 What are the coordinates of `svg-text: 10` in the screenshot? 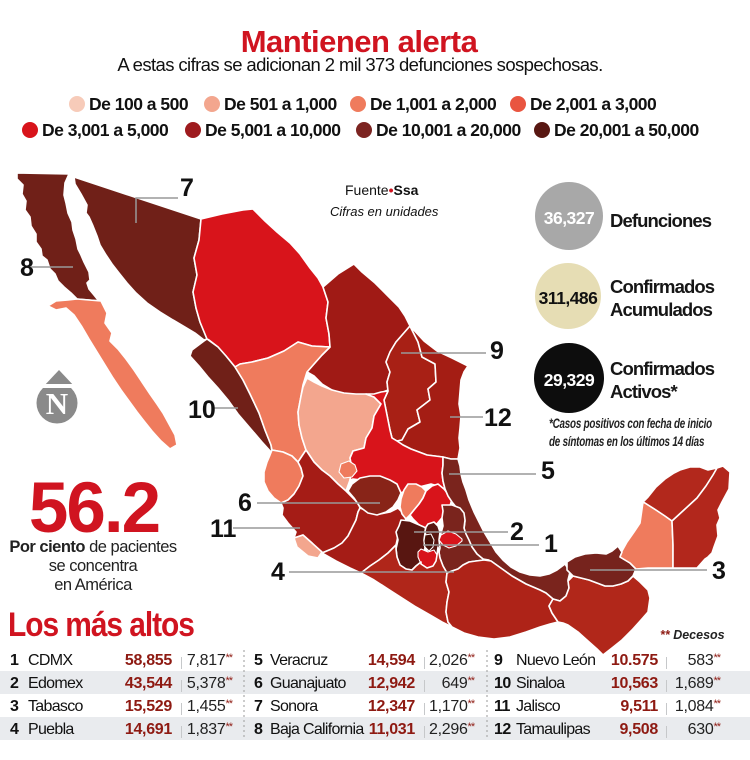 It's located at (202, 410).